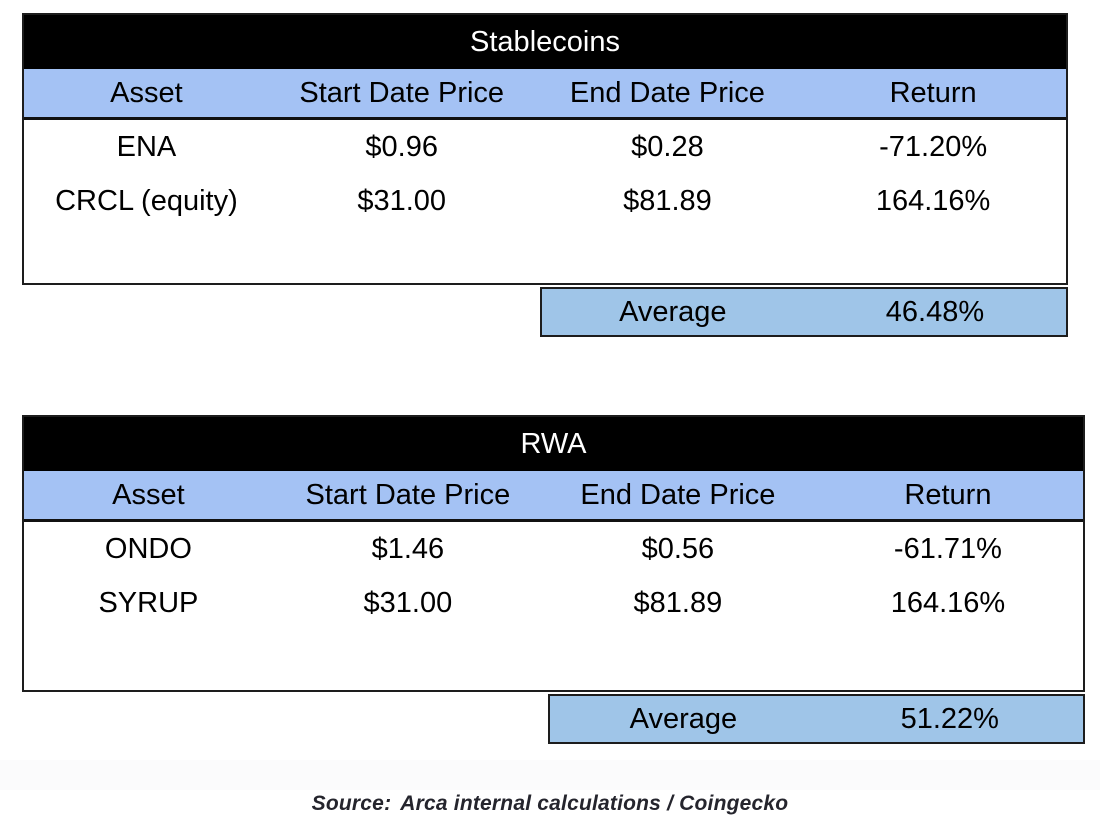 This screenshot has width=1100, height=836. Describe the element at coordinates (401, 147) in the screenshot. I see `cell-start: $0.96` at that location.